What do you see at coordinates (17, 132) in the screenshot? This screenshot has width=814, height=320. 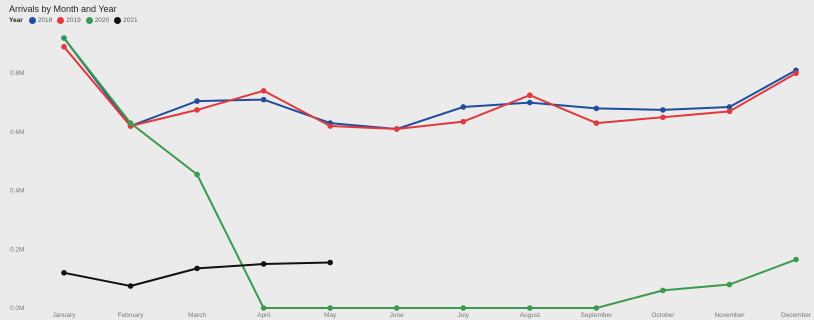 I see `y-tick-label: 0.6M` at bounding box center [17, 132].